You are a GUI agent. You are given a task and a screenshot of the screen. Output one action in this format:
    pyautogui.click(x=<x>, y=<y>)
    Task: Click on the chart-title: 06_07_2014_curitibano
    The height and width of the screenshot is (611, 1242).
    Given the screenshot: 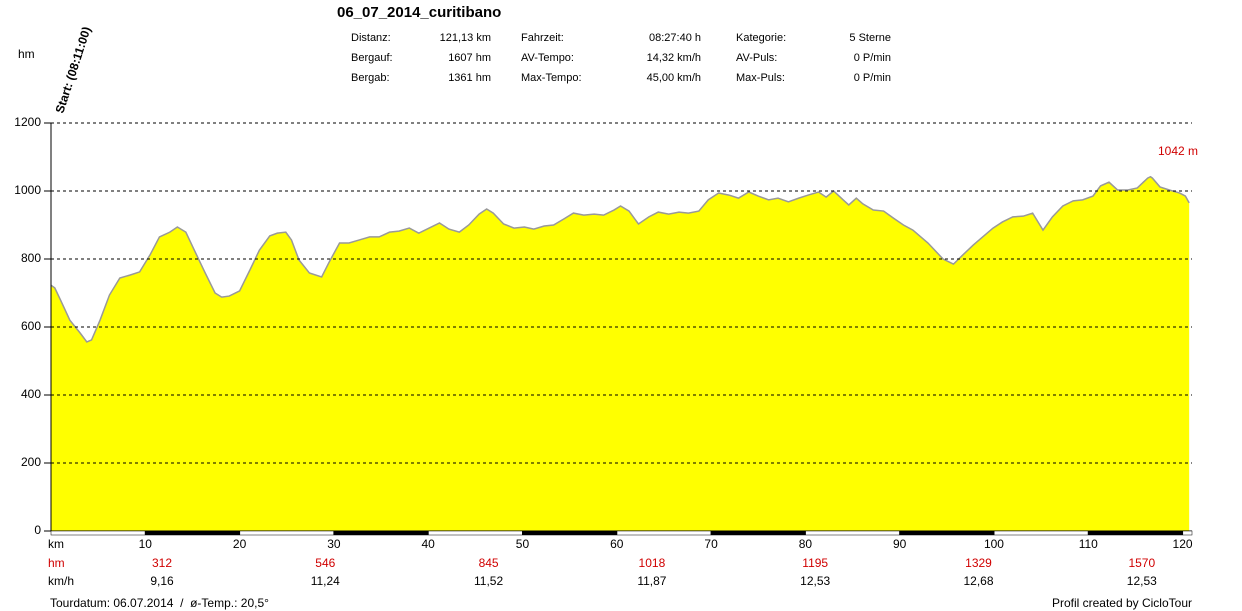 What is the action you would take?
    pyautogui.click(x=419, y=12)
    